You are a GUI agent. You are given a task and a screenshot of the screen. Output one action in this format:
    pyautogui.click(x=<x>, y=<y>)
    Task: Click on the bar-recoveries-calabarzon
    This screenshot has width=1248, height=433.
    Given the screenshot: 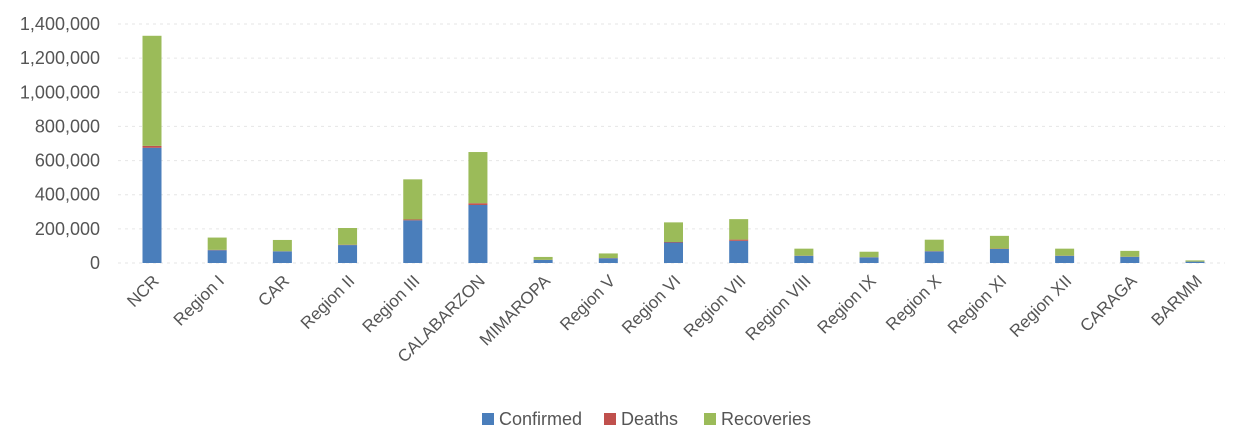 What is the action you would take?
    pyautogui.click(x=478, y=178)
    